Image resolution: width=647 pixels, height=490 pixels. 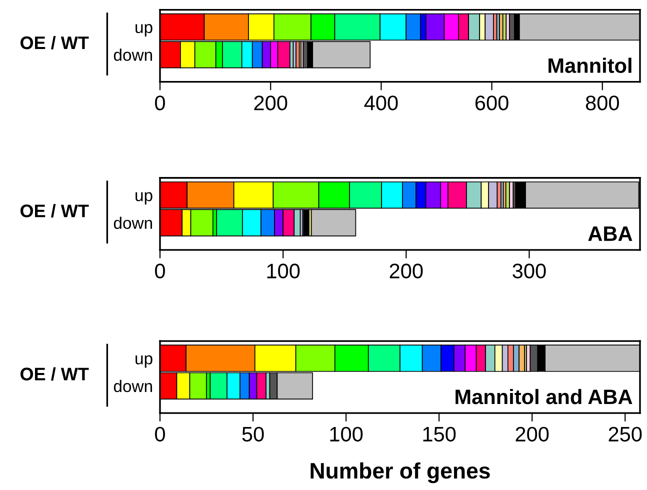 I want to click on x-tick-label: 400, so click(x=381, y=103).